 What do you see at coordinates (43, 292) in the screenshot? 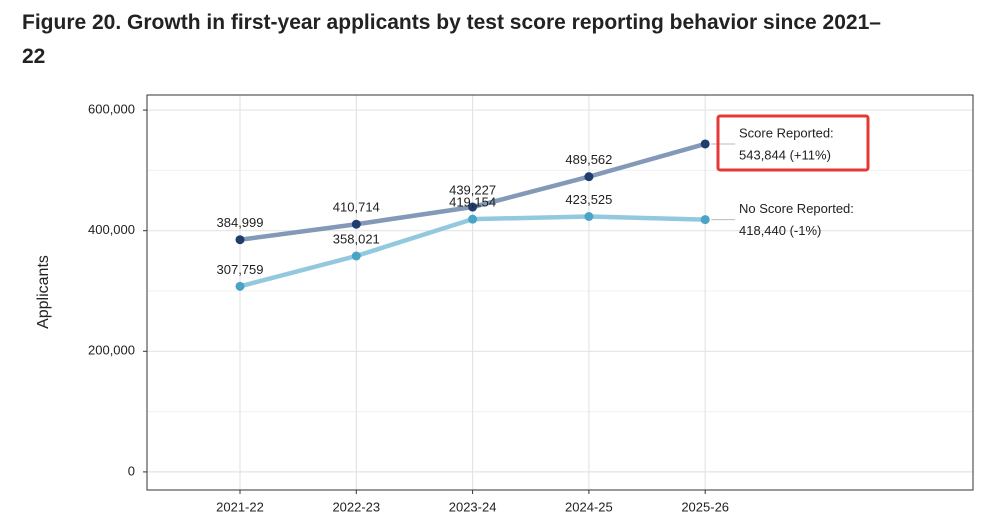
I see `y-axis-label: Applicants` at bounding box center [43, 292].